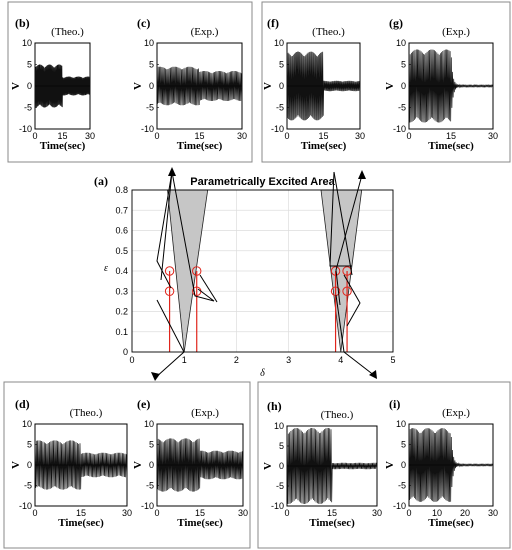 The image size is (512, 550). I want to click on panel-b-signal, so click(62, 86).